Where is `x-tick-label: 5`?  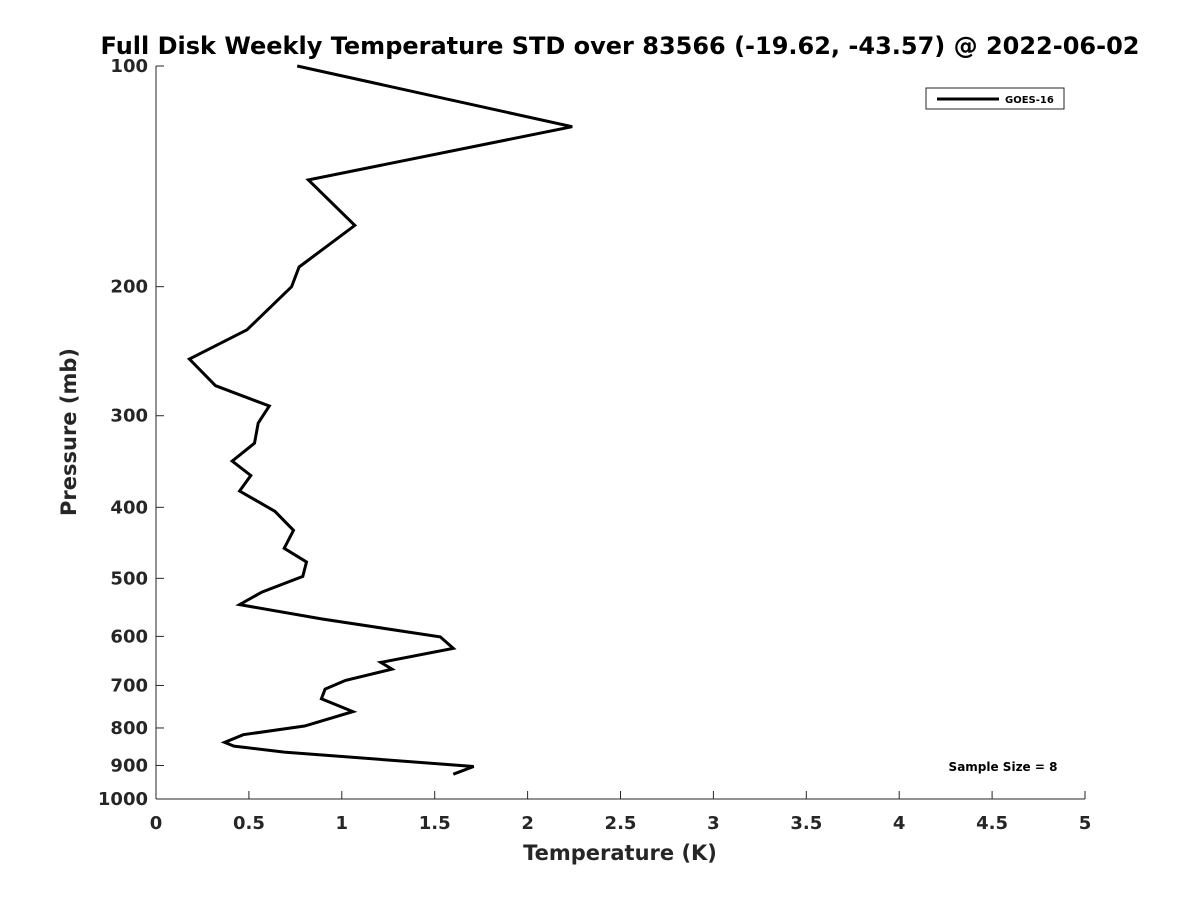 x-tick-label: 5 is located at coordinates (1085, 823).